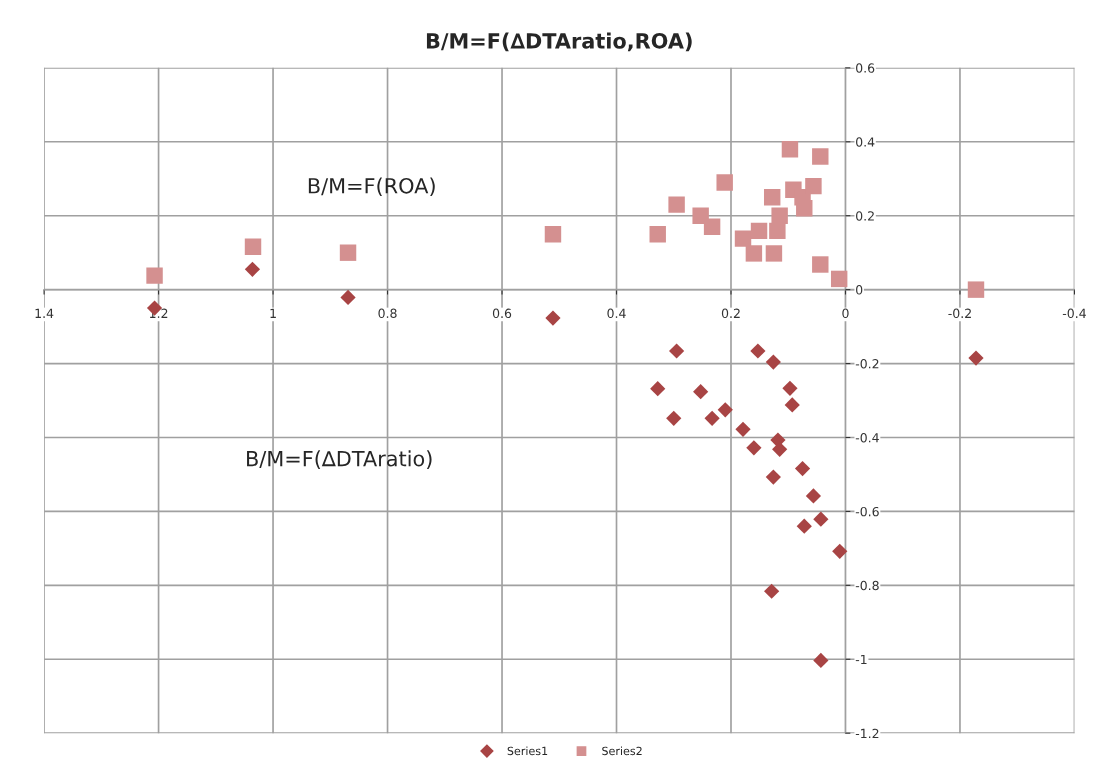 This screenshot has height=780, width=1102. Describe the element at coordinates (339, 459) in the screenshot. I see `annotation: B/M=F(∆DTAratio)` at that location.